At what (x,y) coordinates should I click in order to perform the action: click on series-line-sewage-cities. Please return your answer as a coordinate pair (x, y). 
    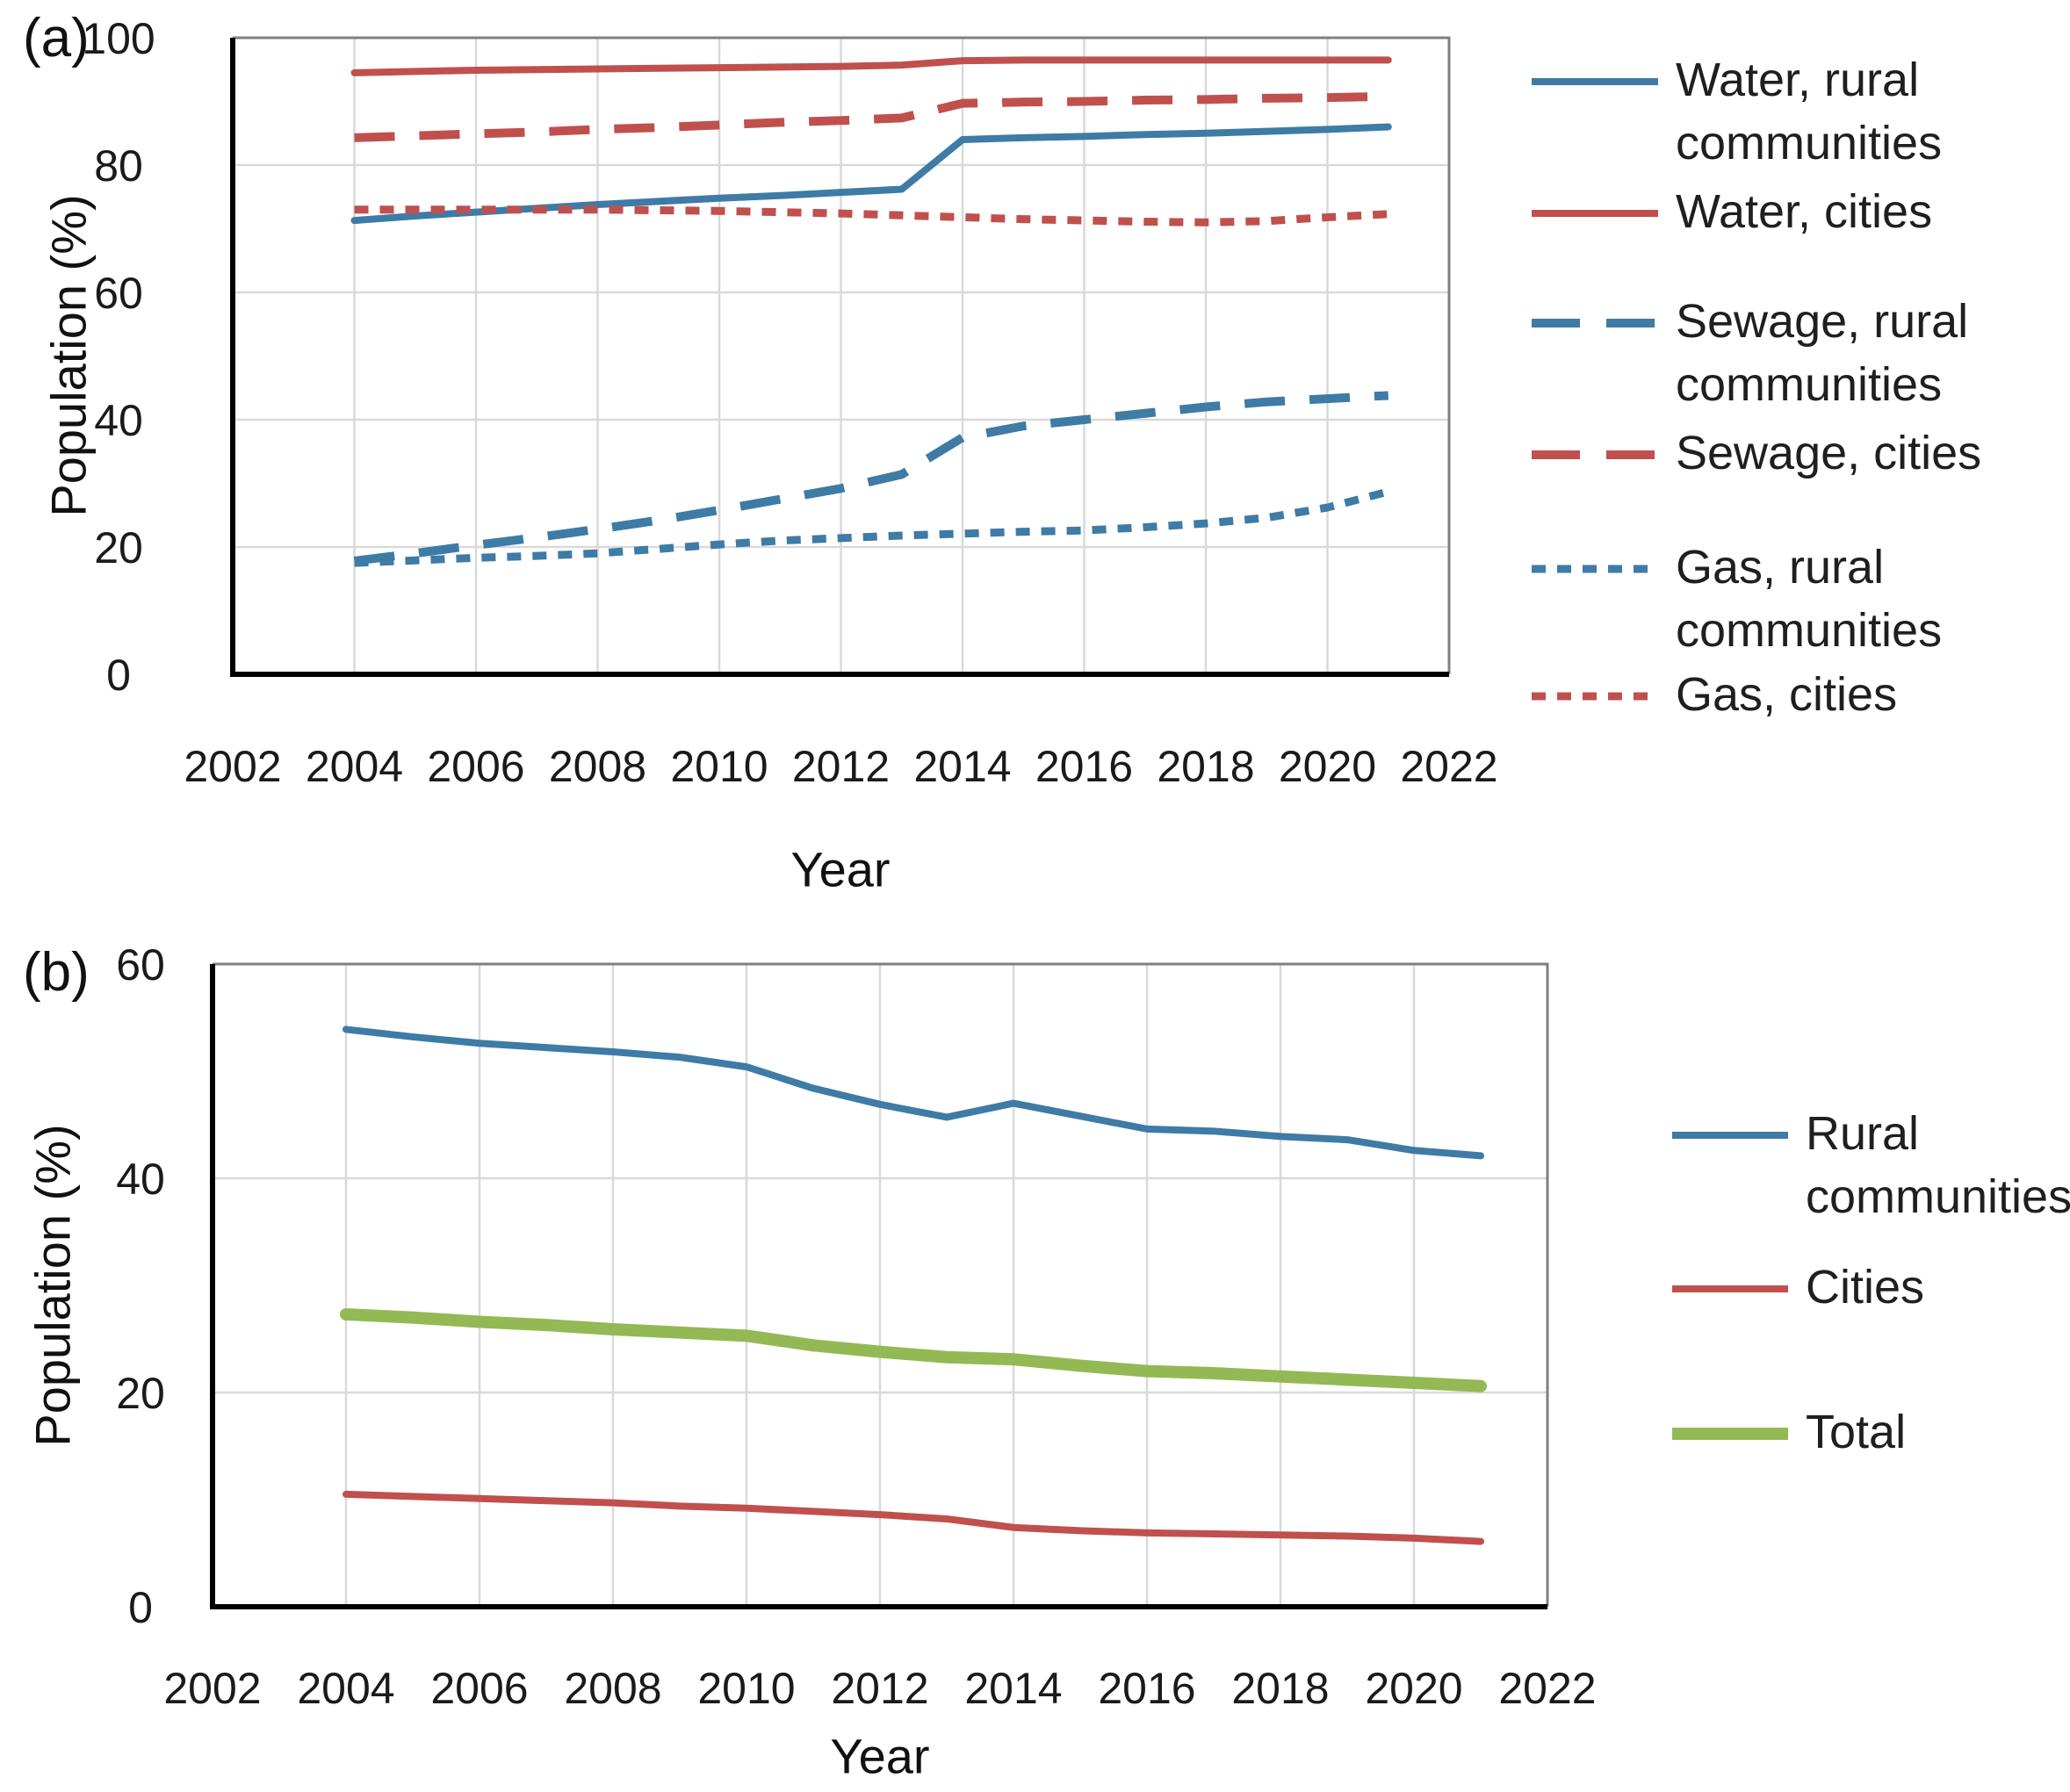
    Looking at the image, I should click on (871, 116).